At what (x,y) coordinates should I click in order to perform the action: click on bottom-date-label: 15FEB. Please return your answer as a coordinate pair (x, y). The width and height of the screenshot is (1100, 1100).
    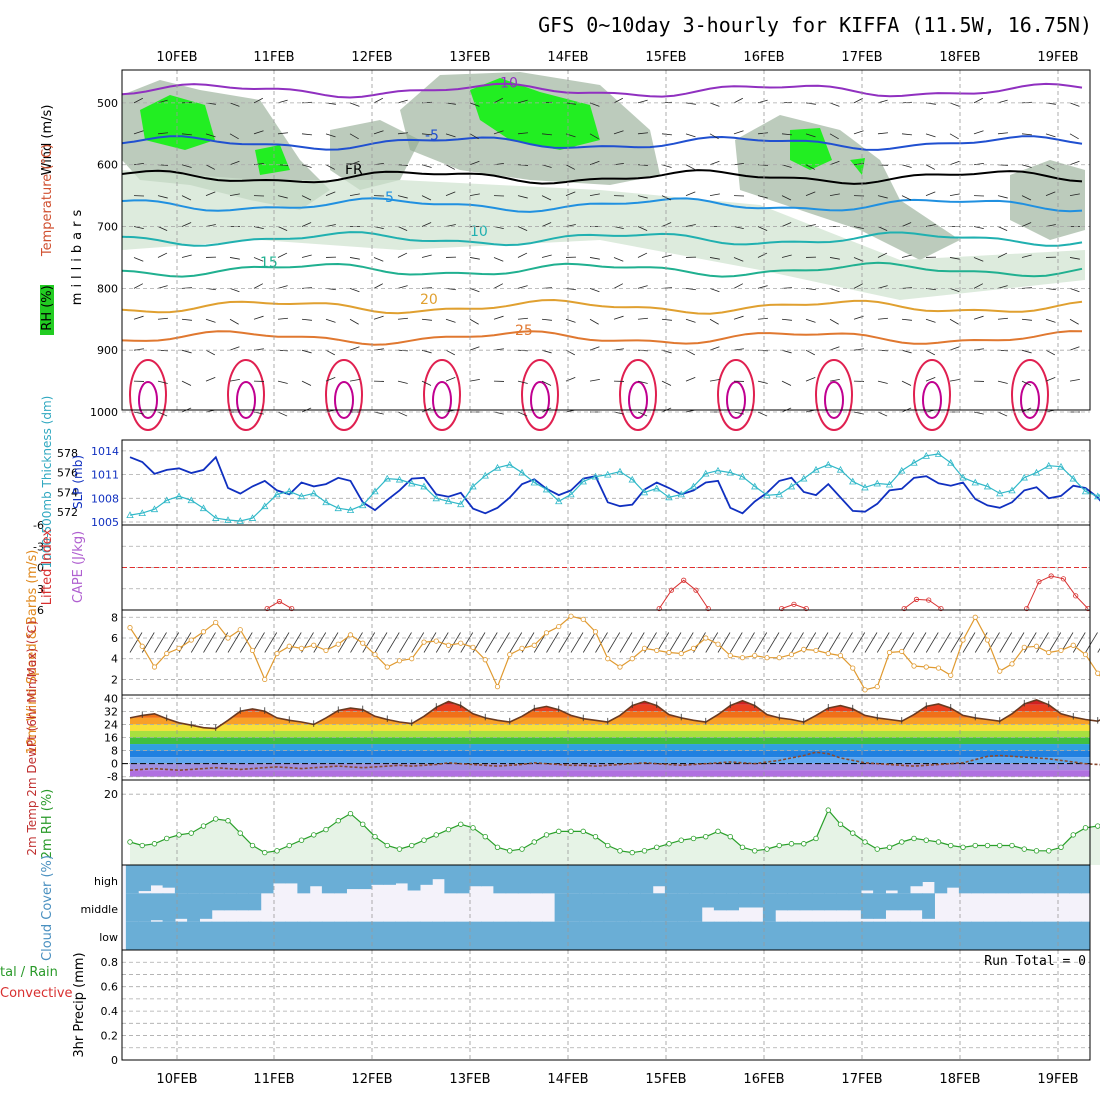
    Looking at the image, I should click on (665, 1079).